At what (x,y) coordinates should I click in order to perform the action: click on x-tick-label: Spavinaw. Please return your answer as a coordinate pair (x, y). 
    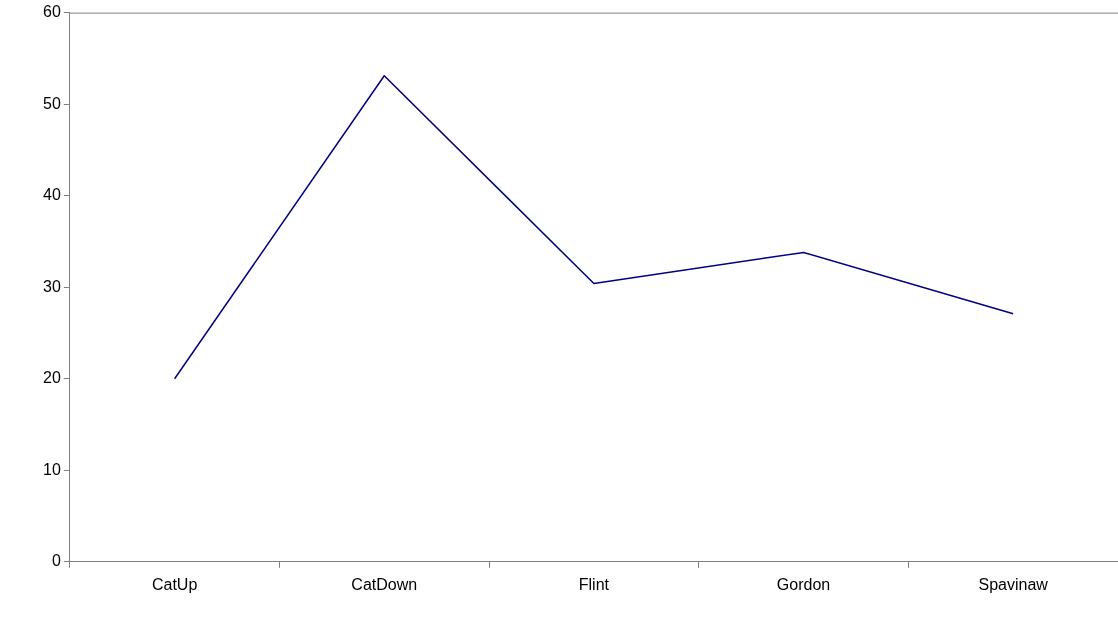
    Looking at the image, I should click on (1013, 584).